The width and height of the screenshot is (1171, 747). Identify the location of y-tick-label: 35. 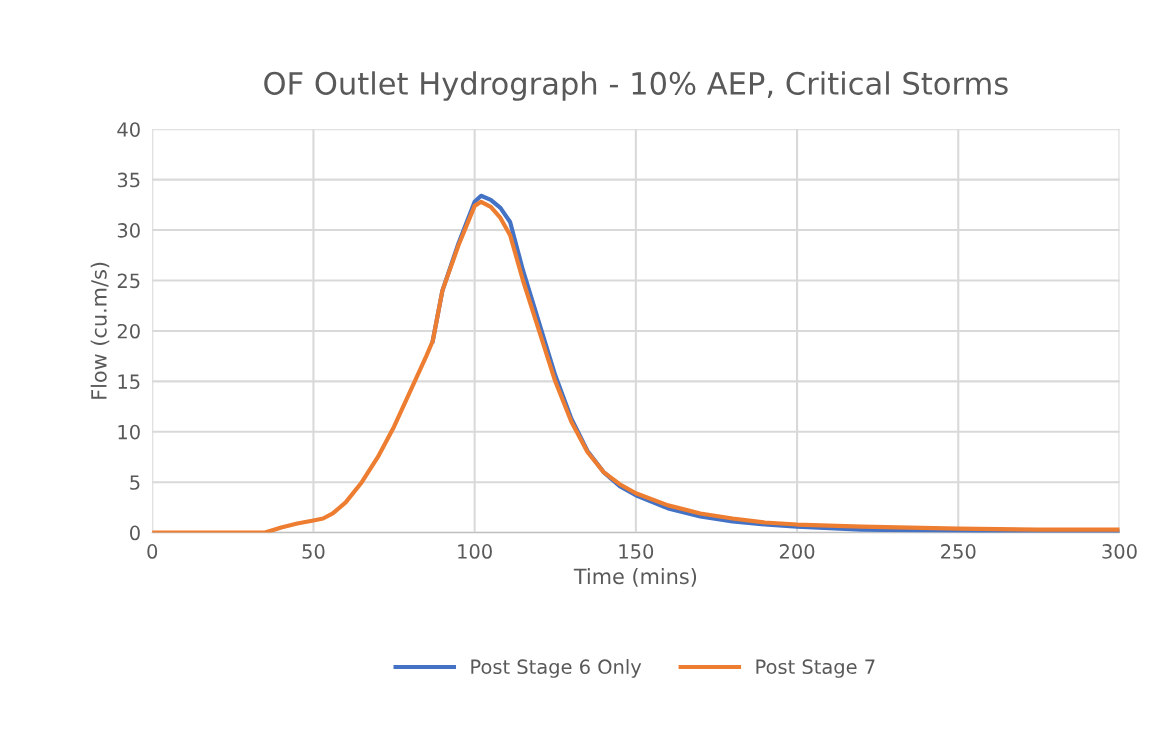
(128, 180).